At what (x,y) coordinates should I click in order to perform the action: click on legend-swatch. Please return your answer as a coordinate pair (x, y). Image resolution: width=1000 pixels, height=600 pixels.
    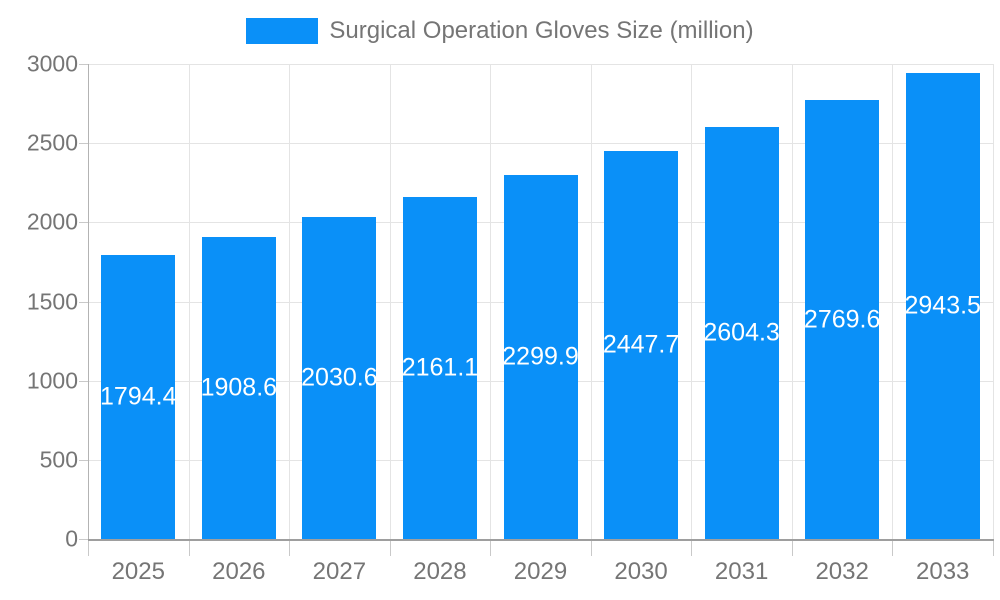
    Looking at the image, I should click on (282, 31).